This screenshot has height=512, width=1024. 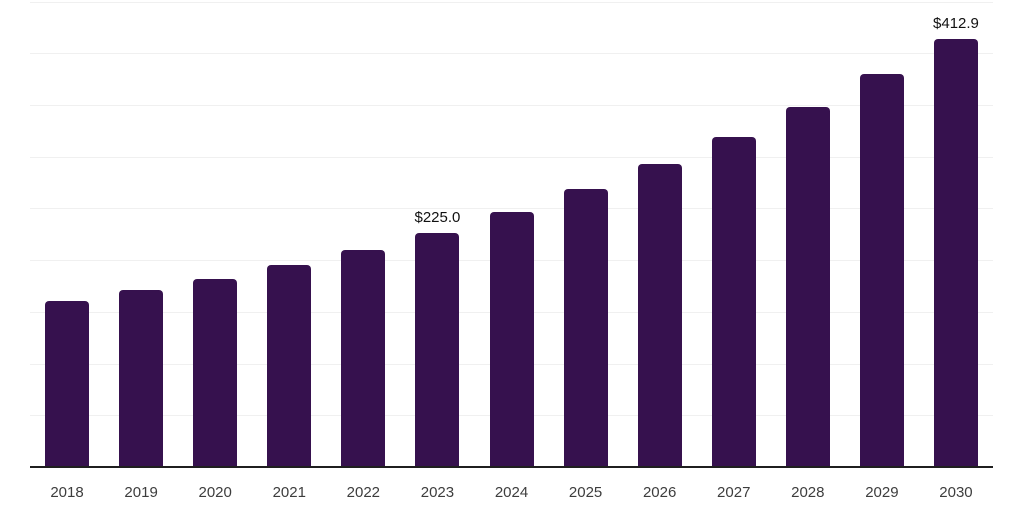 I want to click on x-tick-label-2022: 2022, so click(x=363, y=492).